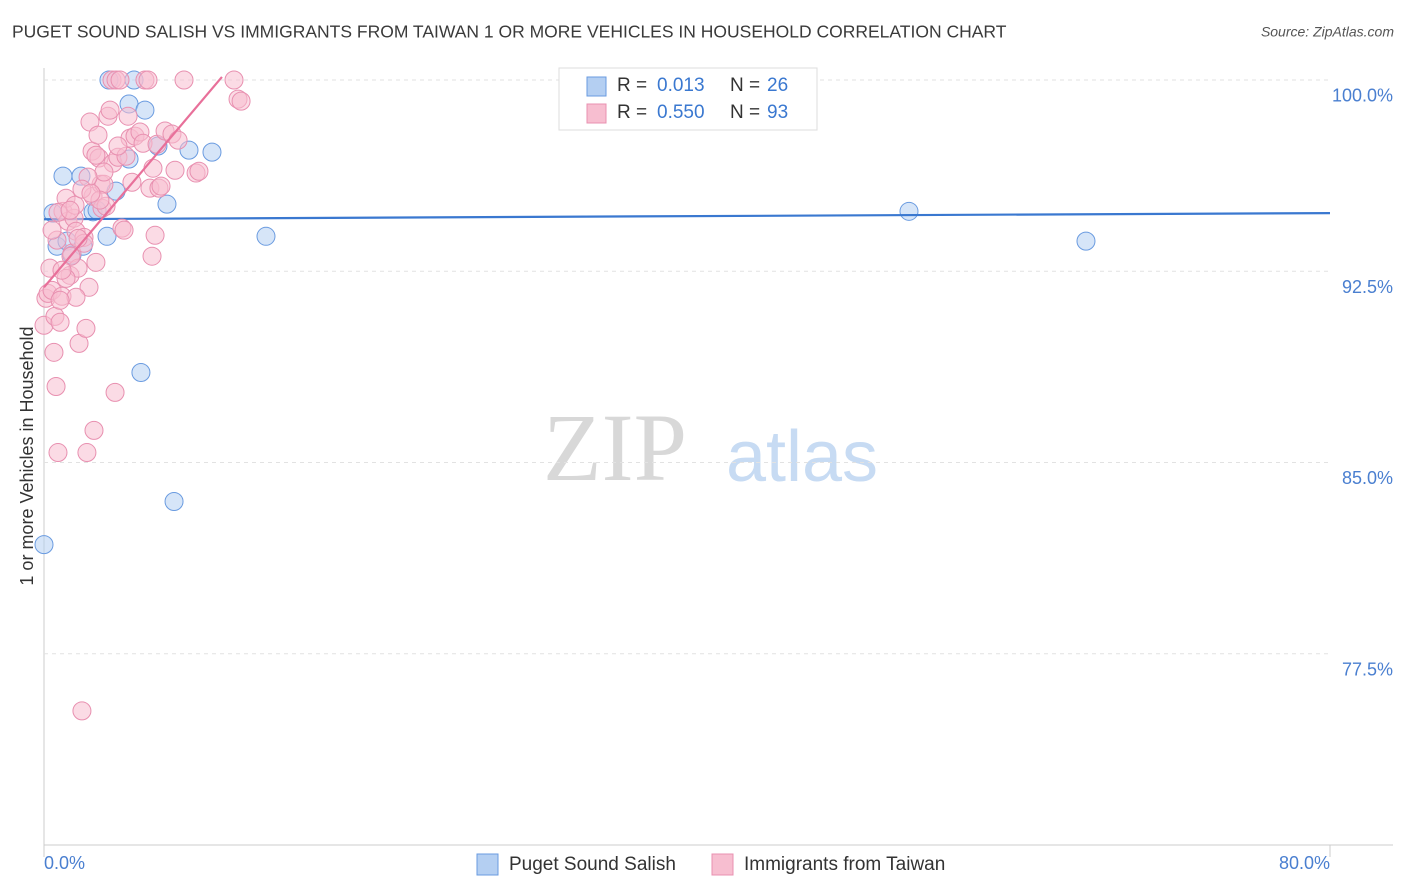 The width and height of the screenshot is (1406, 892). Describe the element at coordinates (844, 864) in the screenshot. I see `legend-label: Immigrants from Taiwan` at that location.